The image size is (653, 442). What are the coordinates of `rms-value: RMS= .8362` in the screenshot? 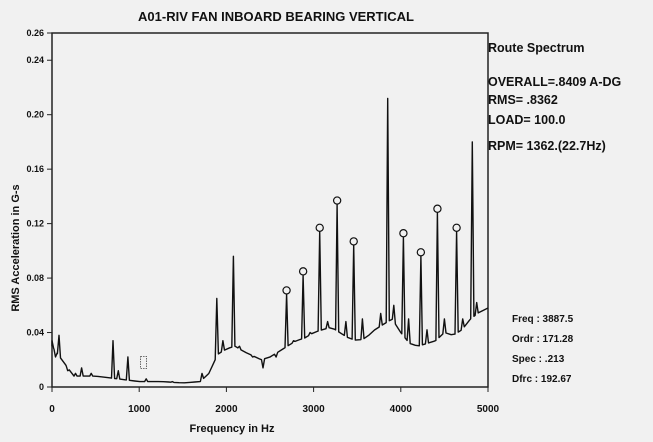 It's located at (523, 100).